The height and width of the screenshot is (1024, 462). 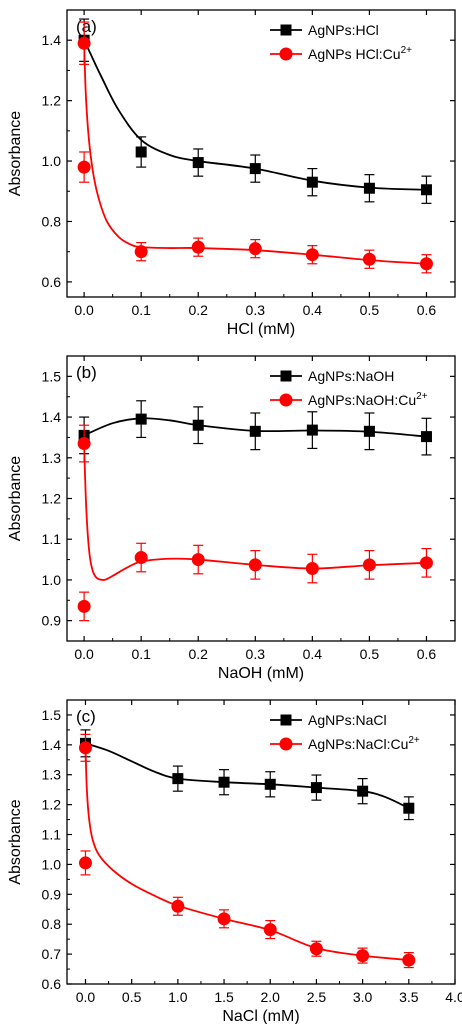 What do you see at coordinates (52, 984) in the screenshot?
I see `y-tick-label: 0.6` at bounding box center [52, 984].